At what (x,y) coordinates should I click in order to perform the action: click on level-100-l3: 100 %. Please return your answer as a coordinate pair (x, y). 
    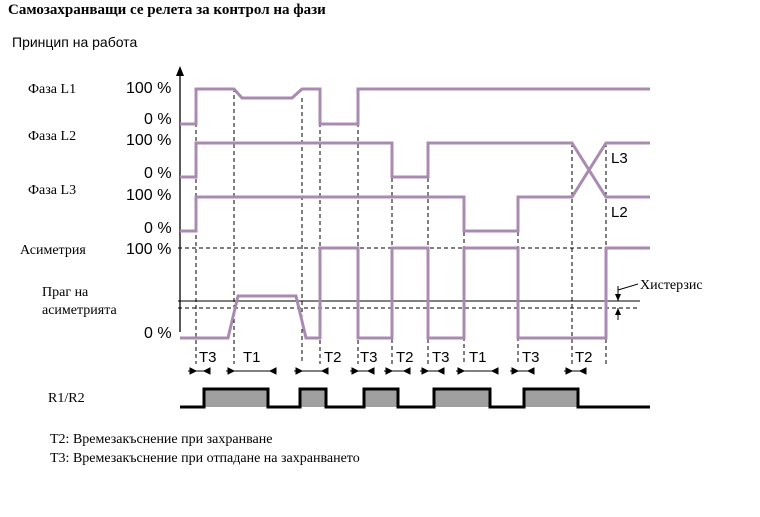
    Looking at the image, I should click on (148, 195).